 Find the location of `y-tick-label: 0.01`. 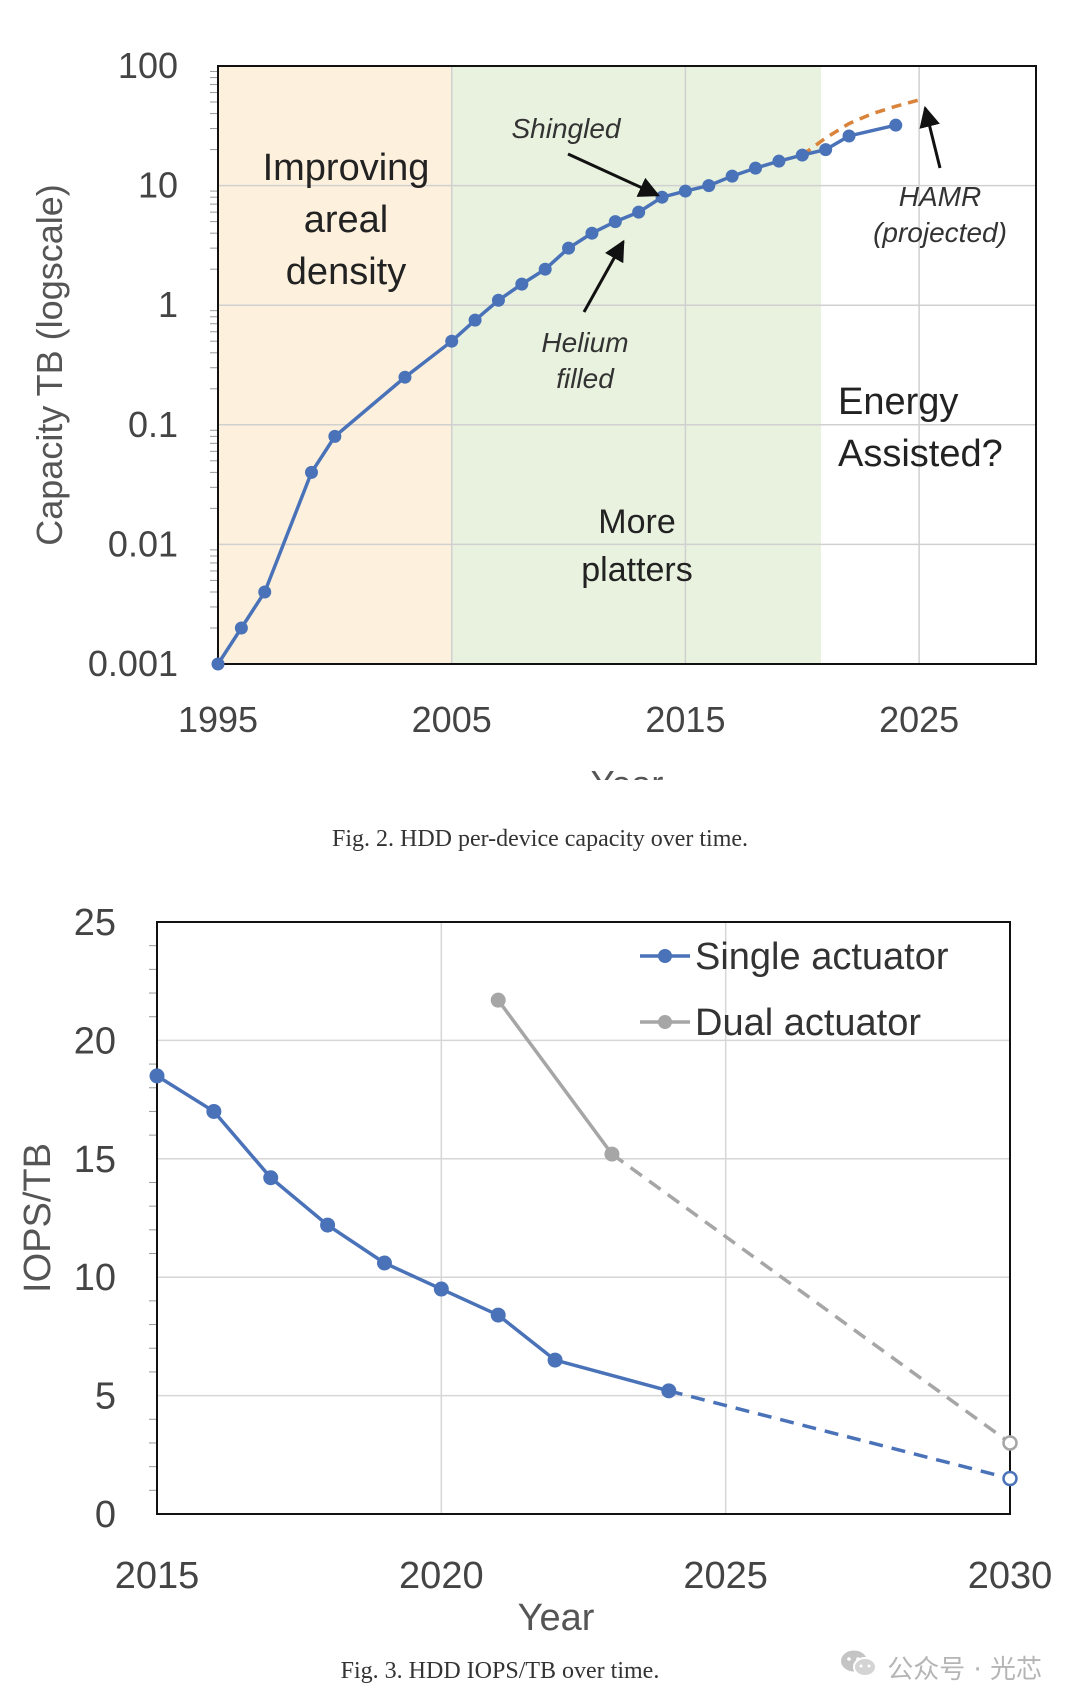

y-tick-label: 0.01 is located at coordinates (143, 543).